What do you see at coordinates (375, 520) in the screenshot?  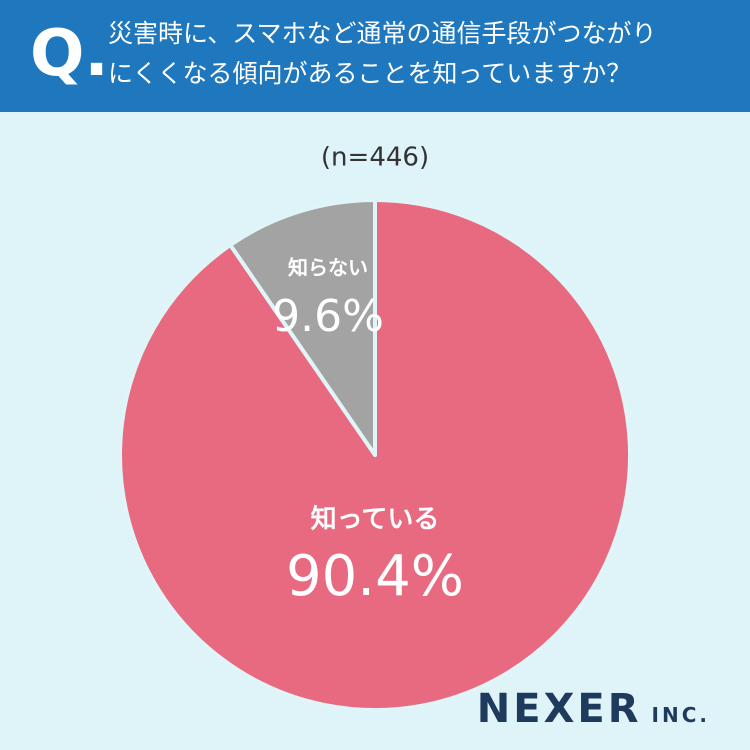 I see `slice-label: 知っている` at bounding box center [375, 520].